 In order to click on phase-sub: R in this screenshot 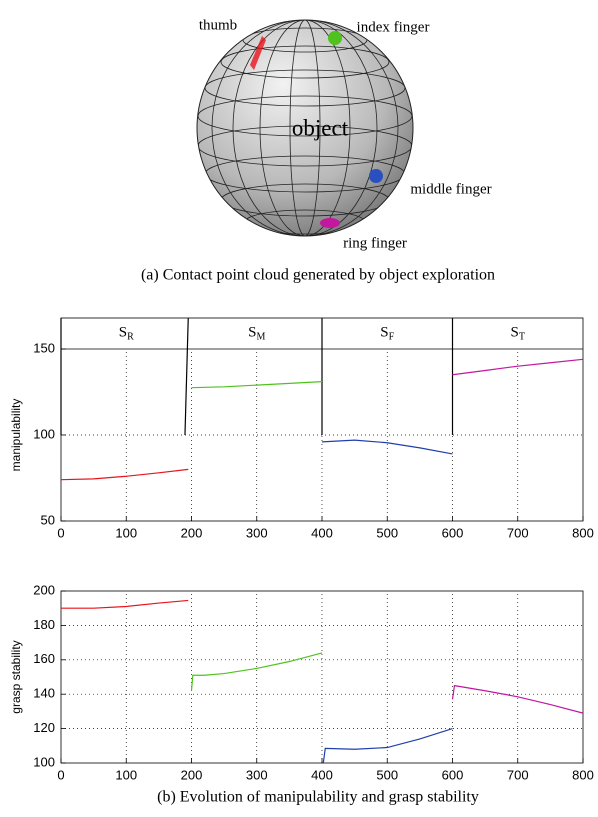, I will do `click(130, 337)`.